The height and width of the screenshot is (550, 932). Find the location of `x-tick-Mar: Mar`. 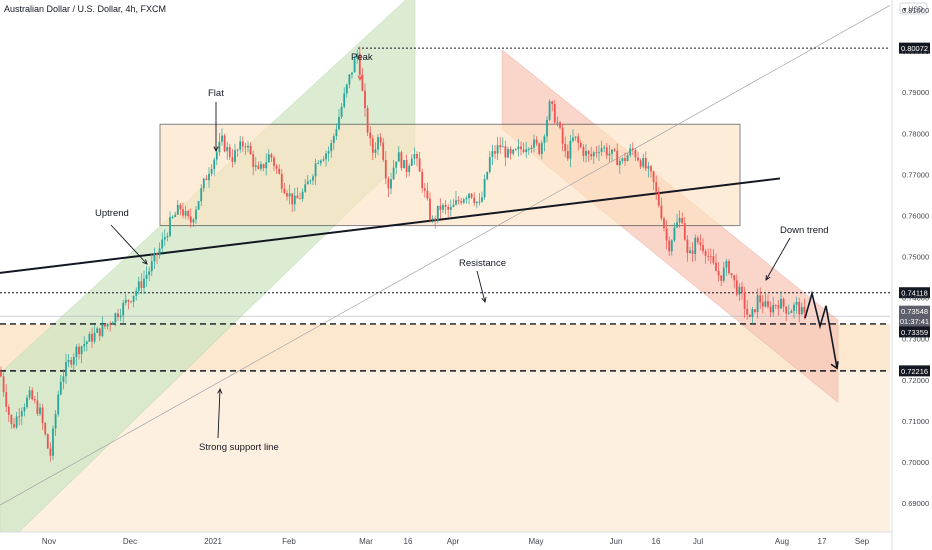

x-tick-Mar: Mar is located at coordinates (366, 541).